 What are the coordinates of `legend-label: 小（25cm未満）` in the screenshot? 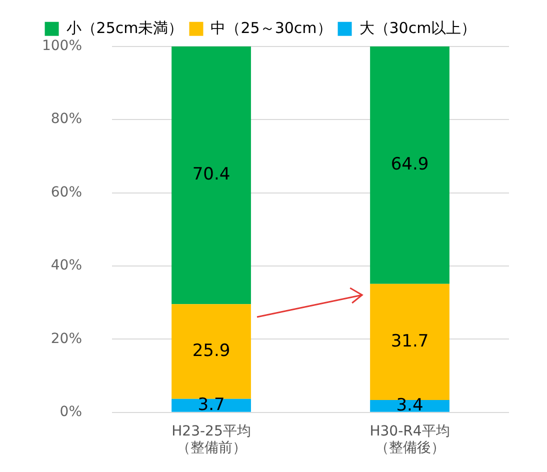 It's located at (125, 27).